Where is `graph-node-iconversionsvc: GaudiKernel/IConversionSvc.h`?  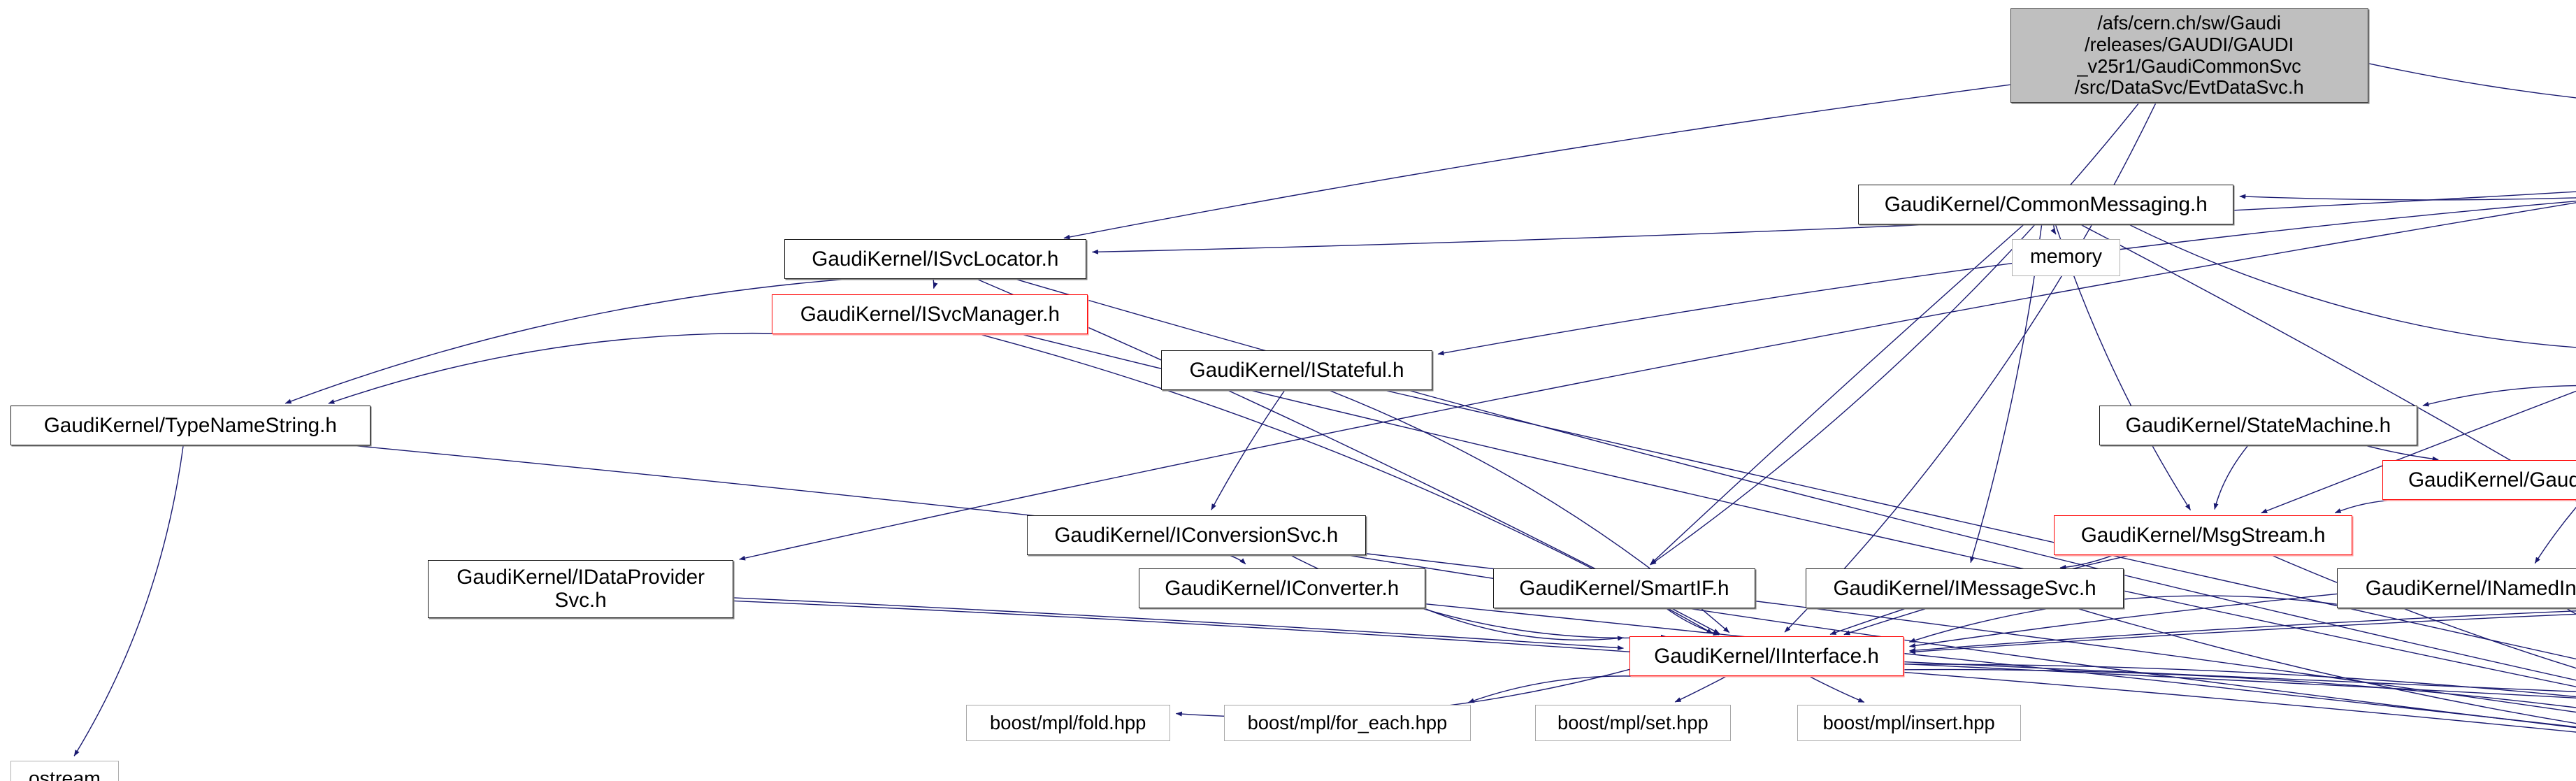
graph-node-iconversionsvc: GaudiKernel/IConversionSvc.h is located at coordinates (1196, 535).